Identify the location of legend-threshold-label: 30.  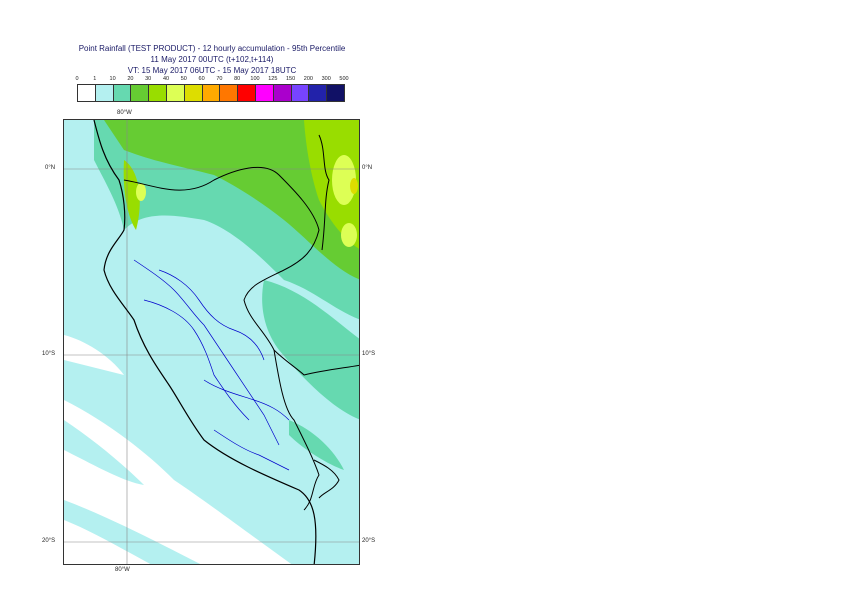
(148, 79).